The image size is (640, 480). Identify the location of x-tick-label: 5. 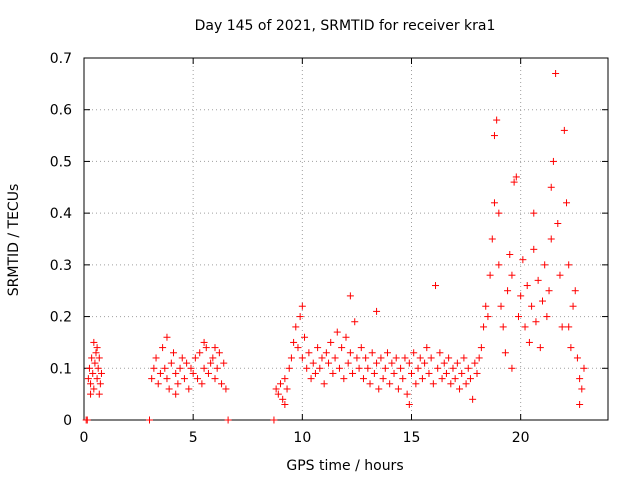
(193, 438).